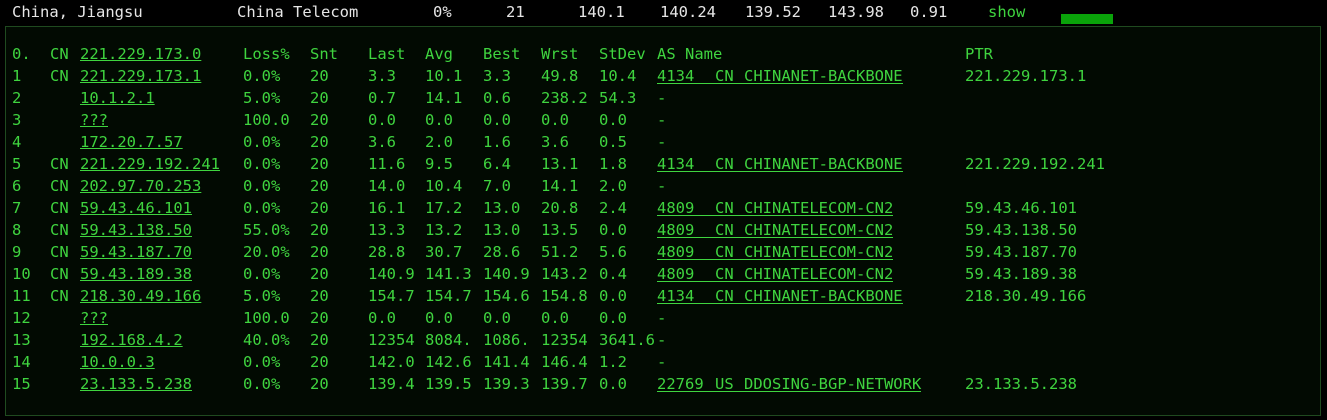 This screenshot has height=420, width=1327. I want to click on cell-avg: 9.5, so click(439, 164).